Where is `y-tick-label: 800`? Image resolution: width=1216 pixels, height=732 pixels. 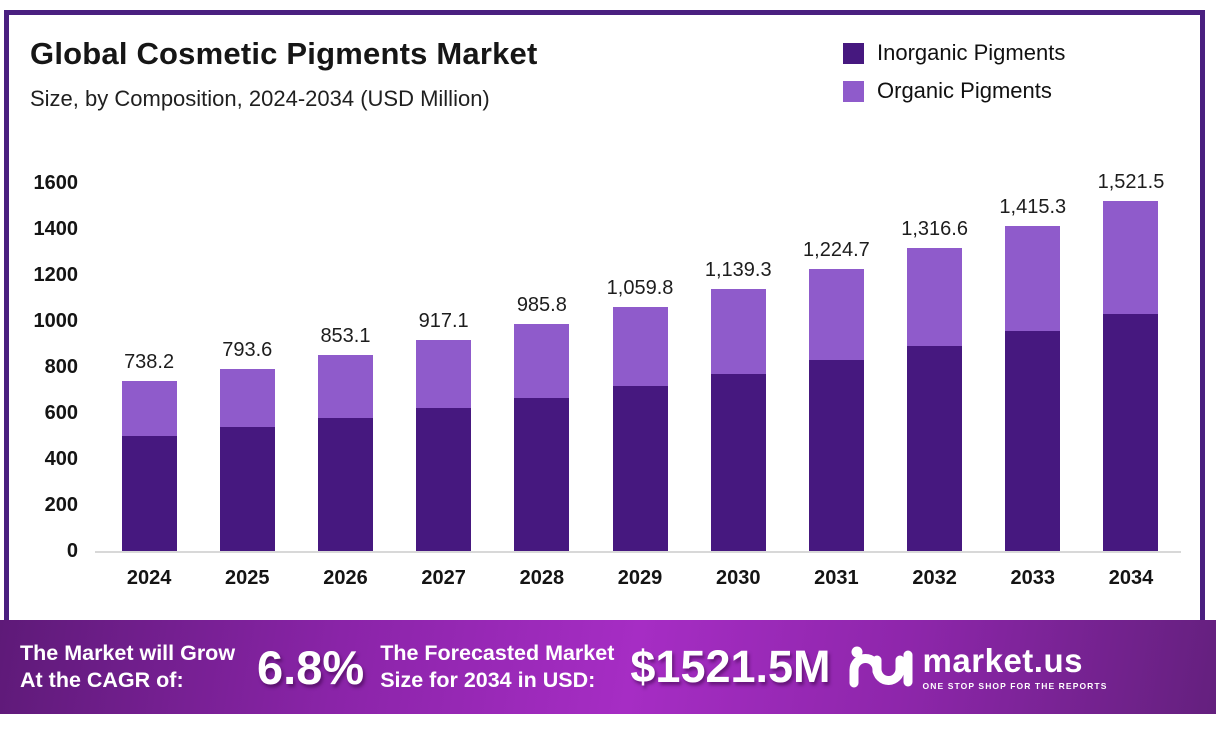
y-tick-label: 800 is located at coordinates (61, 367).